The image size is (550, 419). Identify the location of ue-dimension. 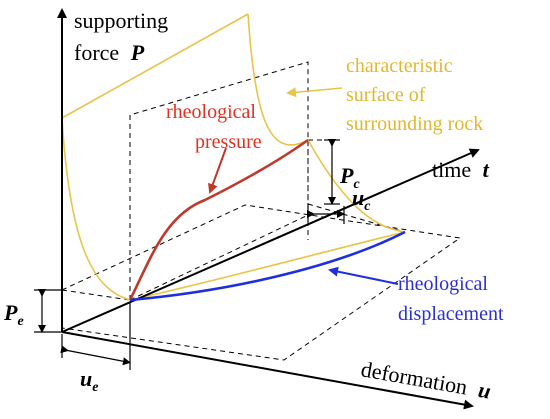
(95, 355).